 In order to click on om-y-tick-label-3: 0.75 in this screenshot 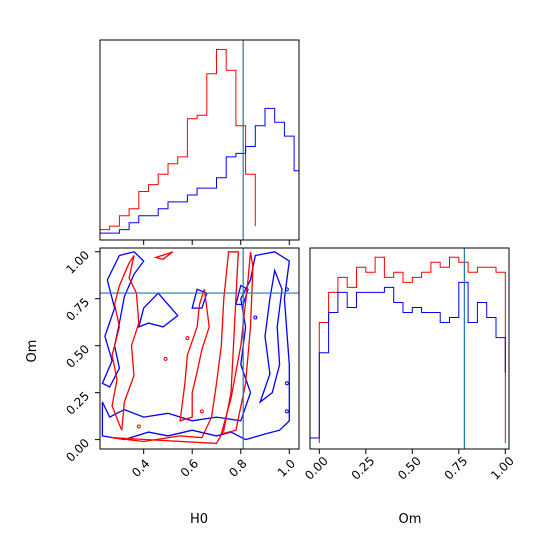, I will do `click(77, 309)`.